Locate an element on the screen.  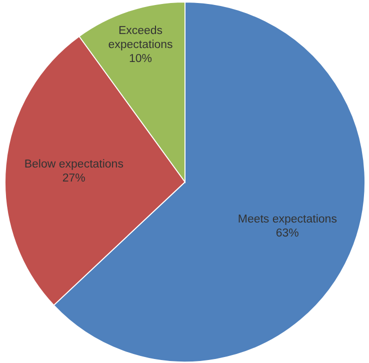
data-label: 27% is located at coordinates (74, 178).